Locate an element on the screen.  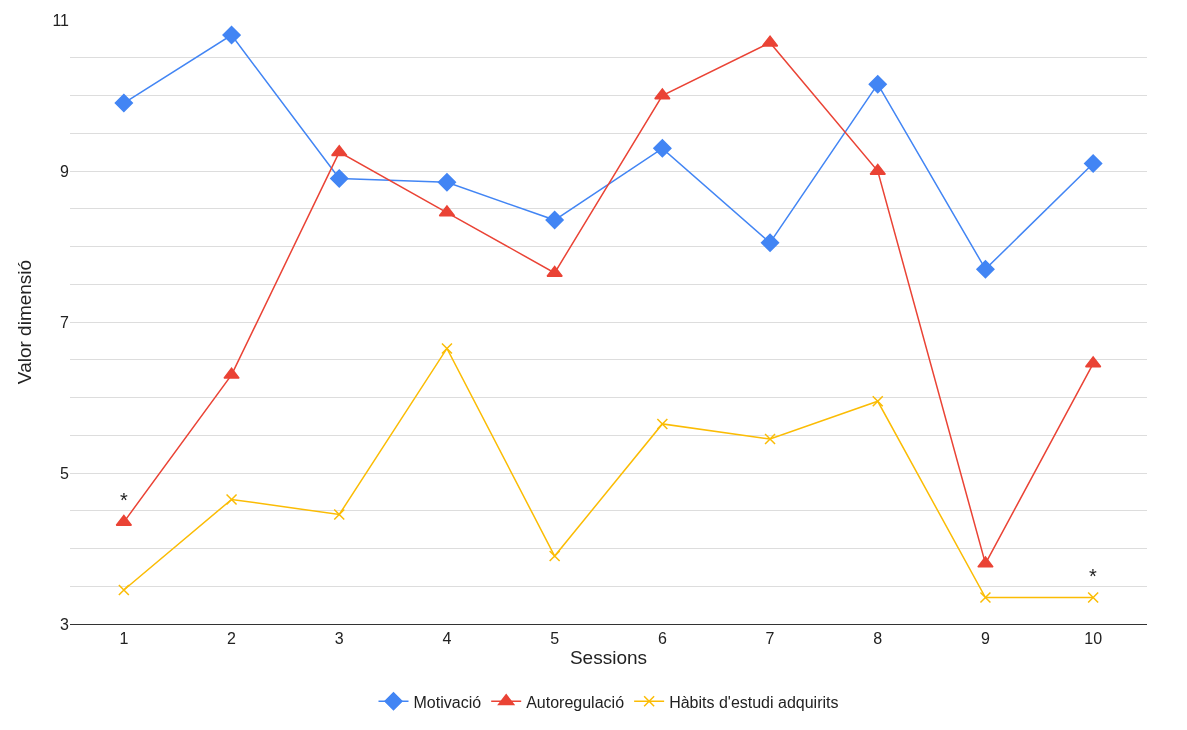
x-tick-label: 1 is located at coordinates (124, 639).